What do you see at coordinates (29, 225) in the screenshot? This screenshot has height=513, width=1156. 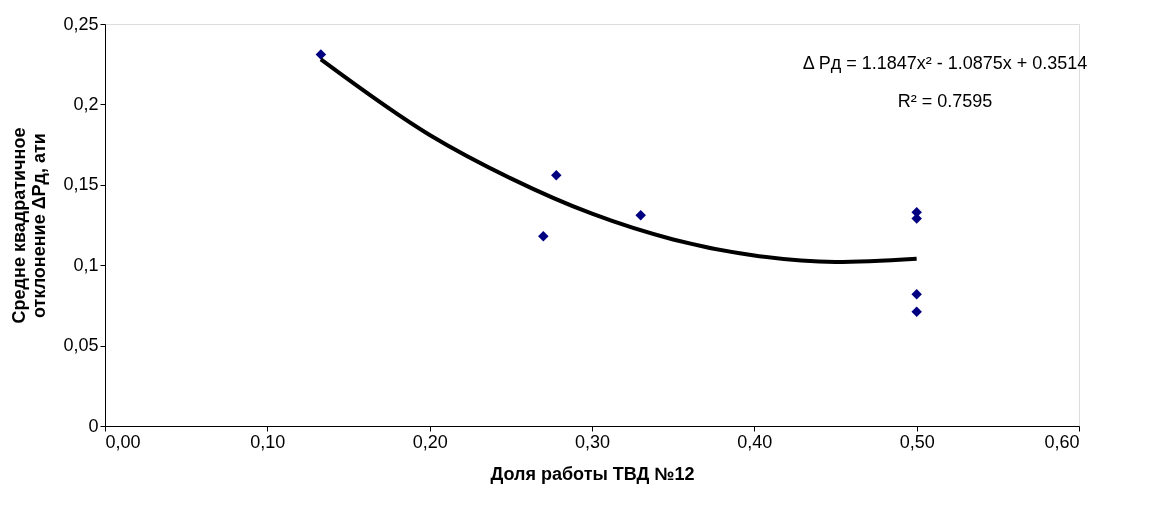 I see `y-axis-title: Средне квадратичное отклонение ΔPд, ати` at bounding box center [29, 225].